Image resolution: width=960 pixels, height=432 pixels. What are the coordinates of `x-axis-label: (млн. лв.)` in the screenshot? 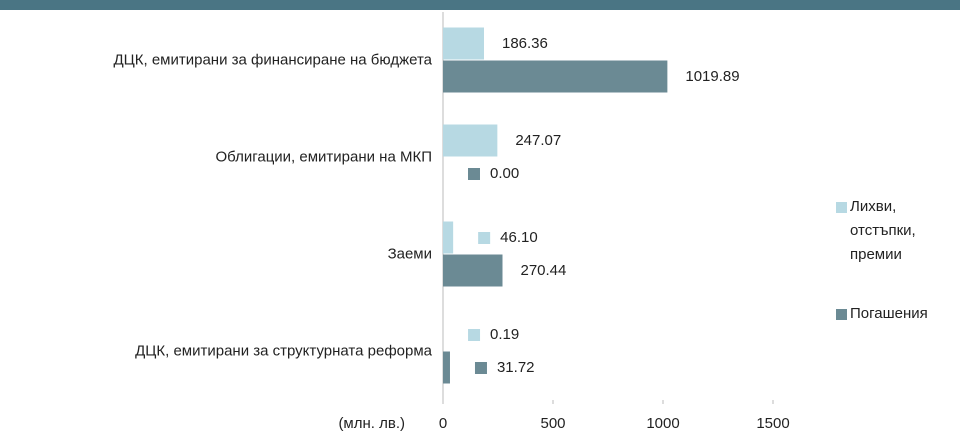 It's located at (371, 423).